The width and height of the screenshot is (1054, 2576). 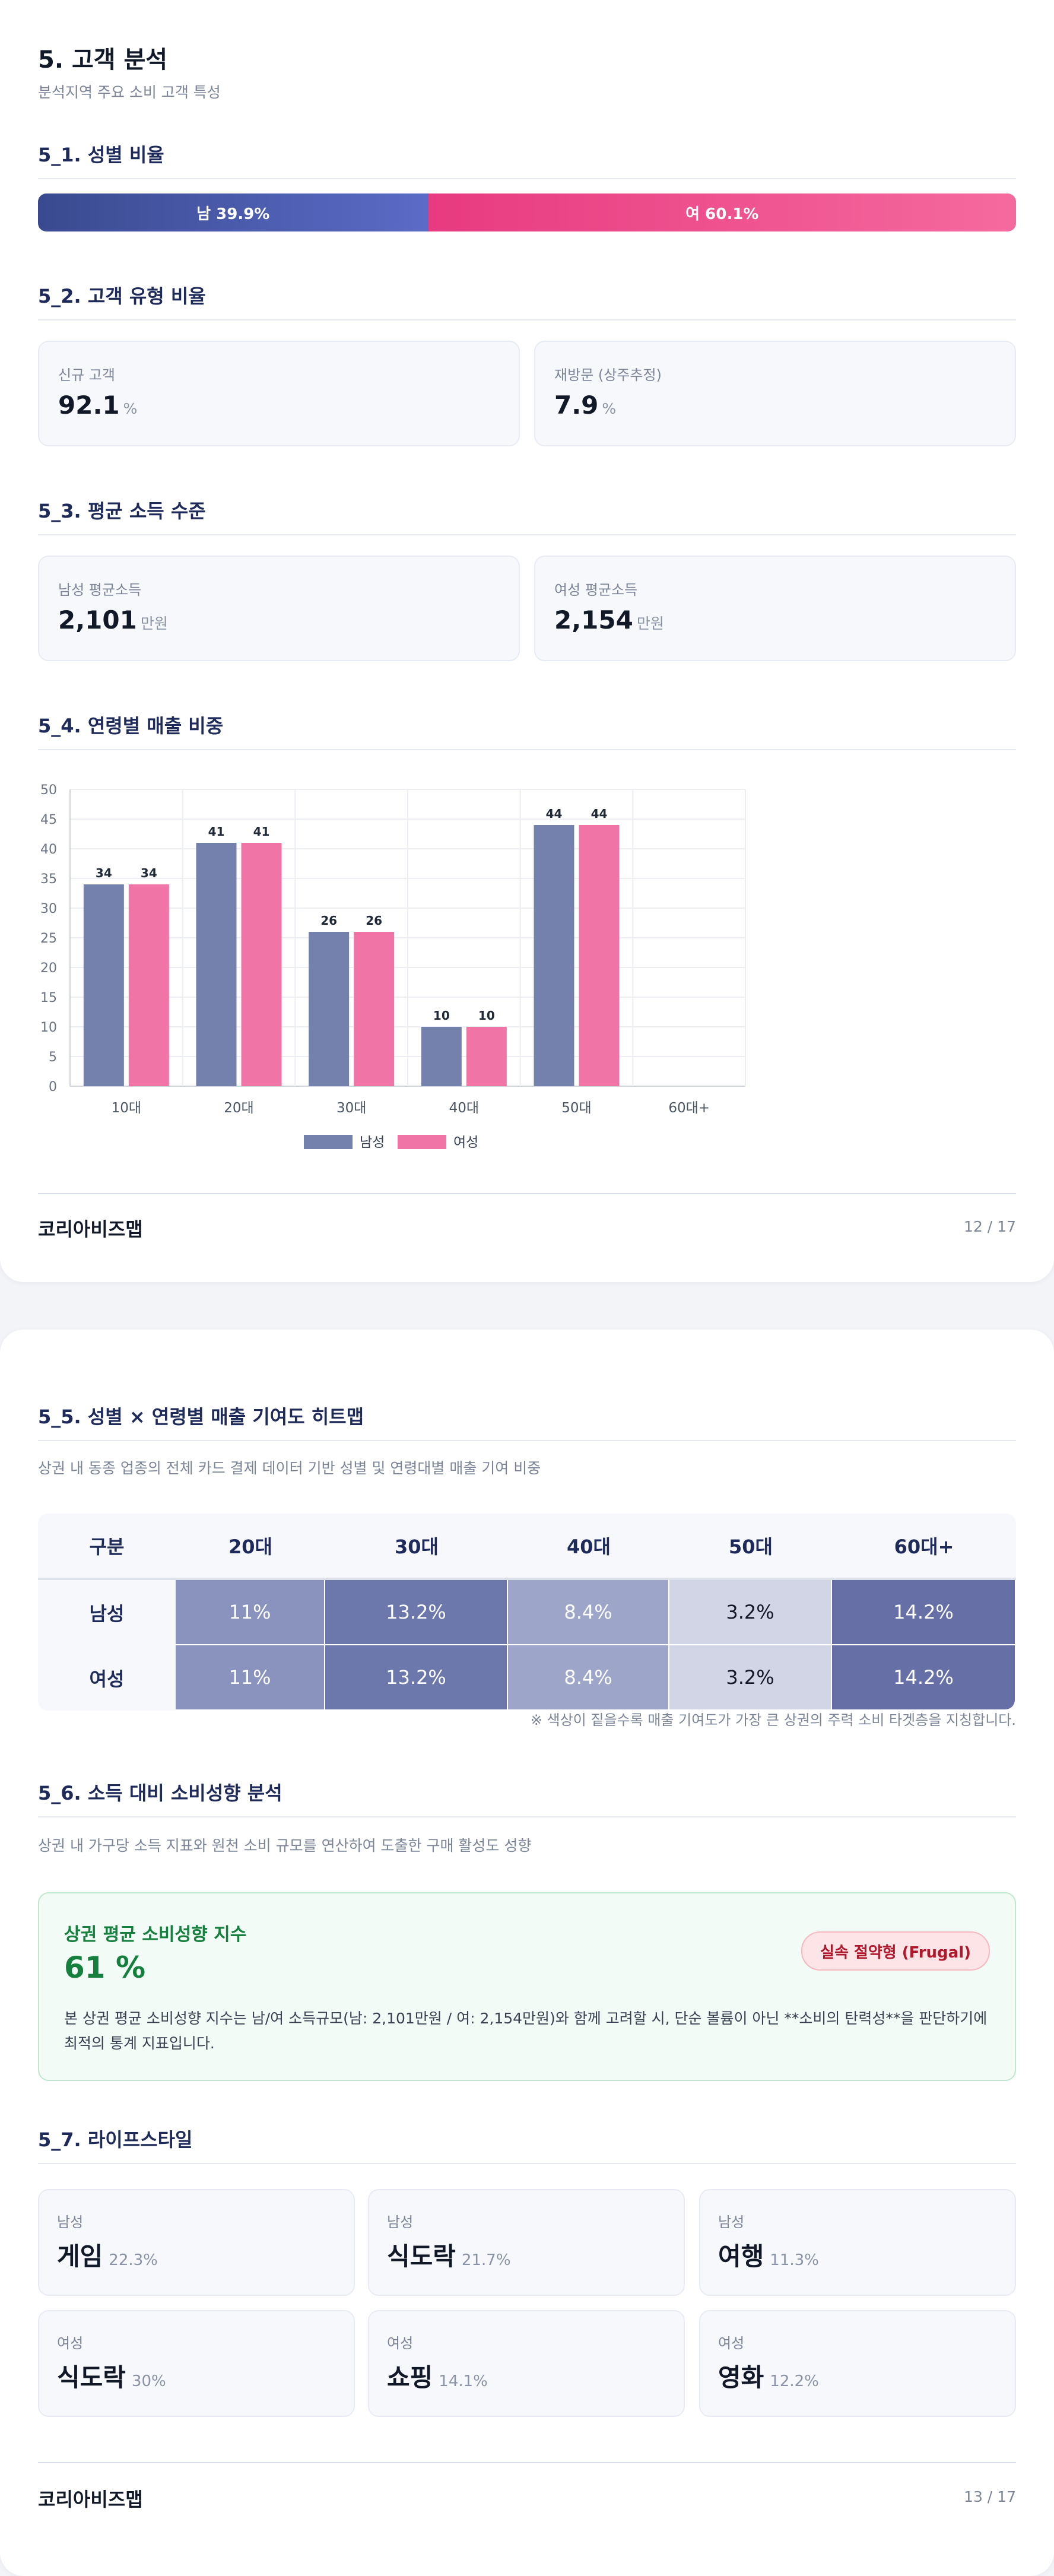 I want to click on gender-bar-female: 여 60.1%, so click(x=722, y=212).